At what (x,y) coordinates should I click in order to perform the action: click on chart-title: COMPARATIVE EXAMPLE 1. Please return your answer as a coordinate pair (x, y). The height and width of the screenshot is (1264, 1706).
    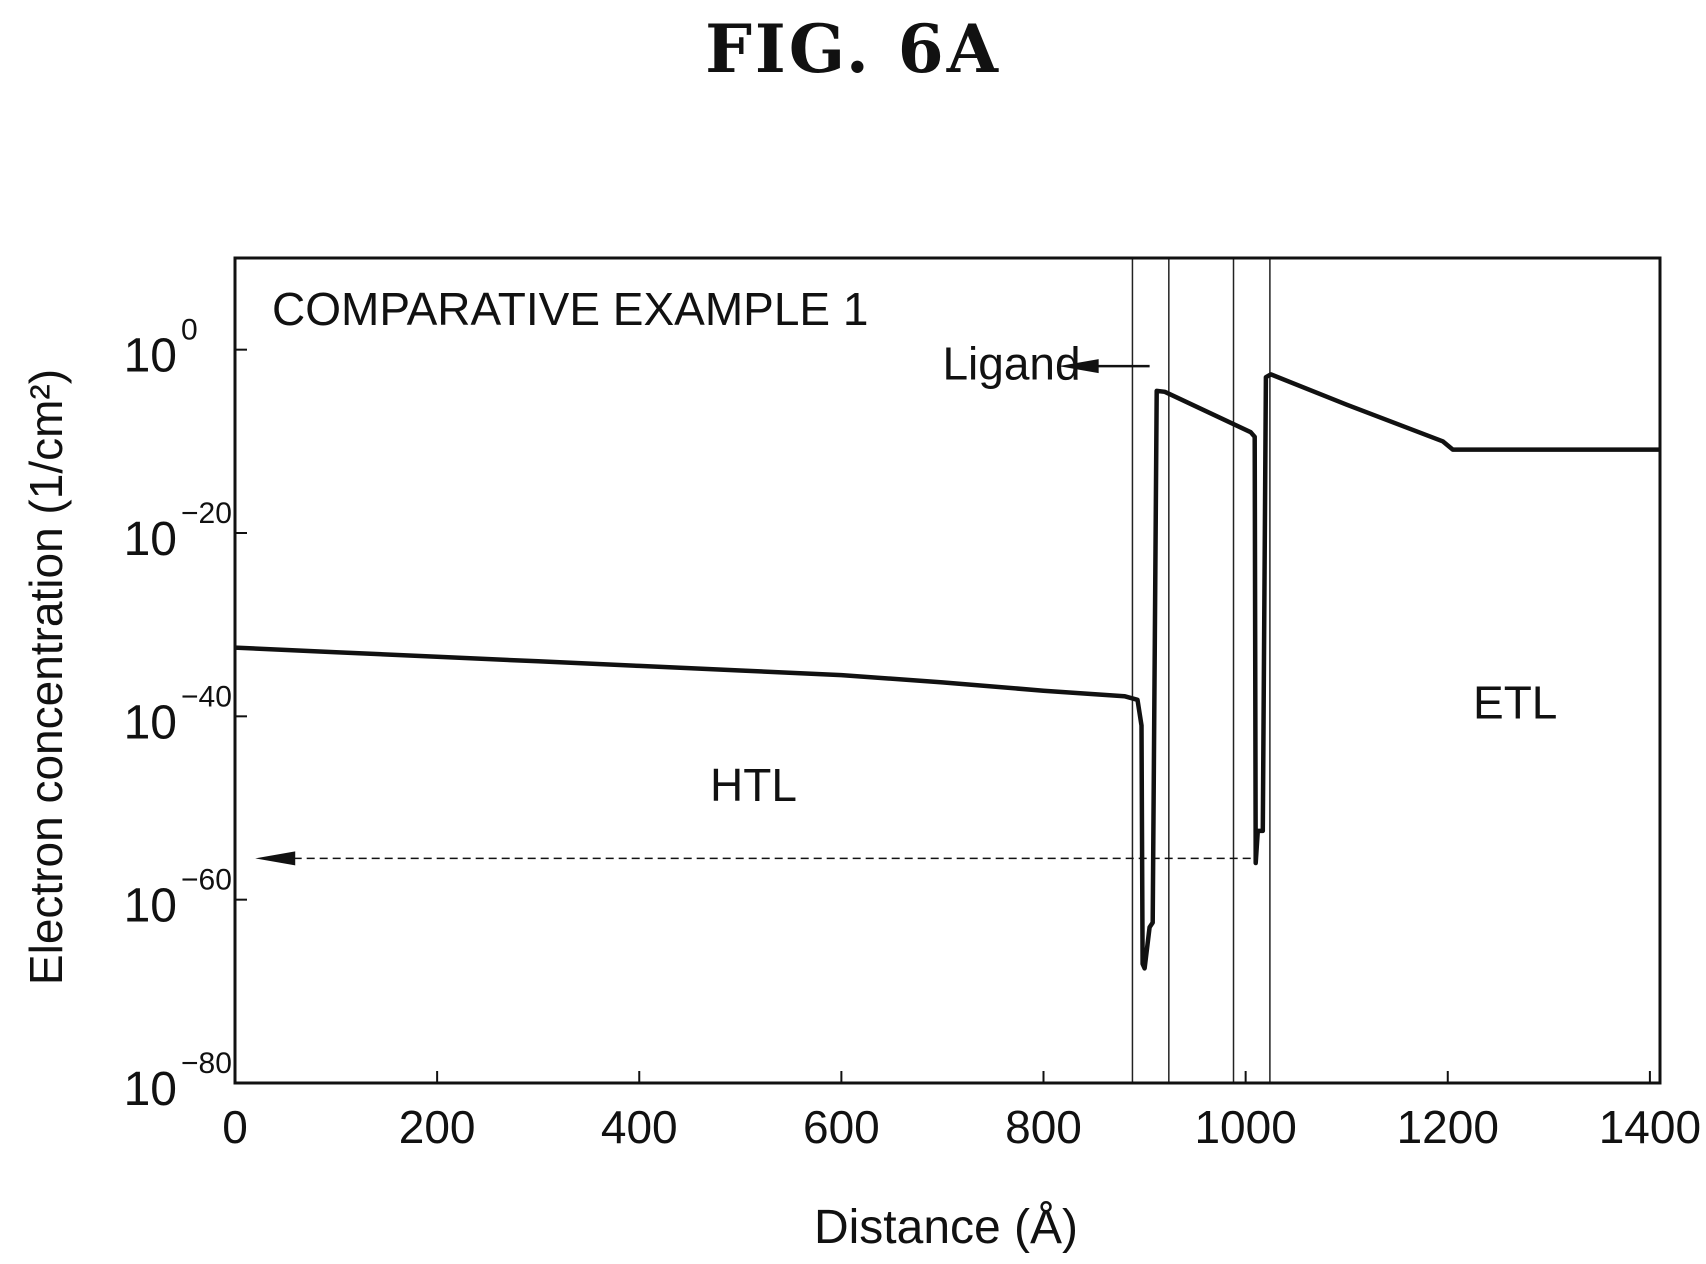
    Looking at the image, I should click on (570, 309).